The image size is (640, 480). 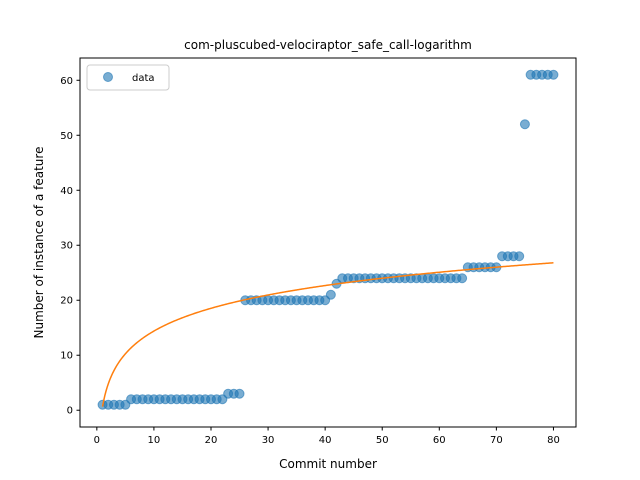 I want to click on x-axis-label: Commit number, so click(x=328, y=464).